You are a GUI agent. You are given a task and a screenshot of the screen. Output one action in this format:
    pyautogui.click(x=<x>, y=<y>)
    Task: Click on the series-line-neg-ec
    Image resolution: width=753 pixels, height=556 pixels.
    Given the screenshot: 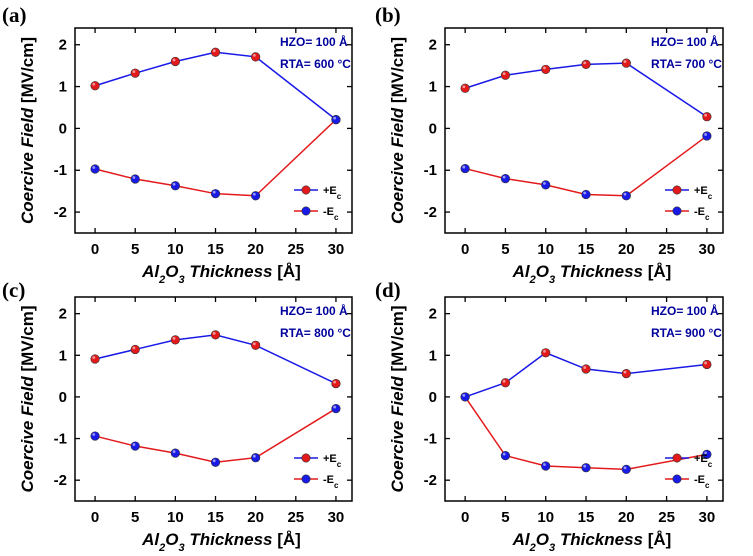 What is the action you would take?
    pyautogui.click(x=586, y=433)
    